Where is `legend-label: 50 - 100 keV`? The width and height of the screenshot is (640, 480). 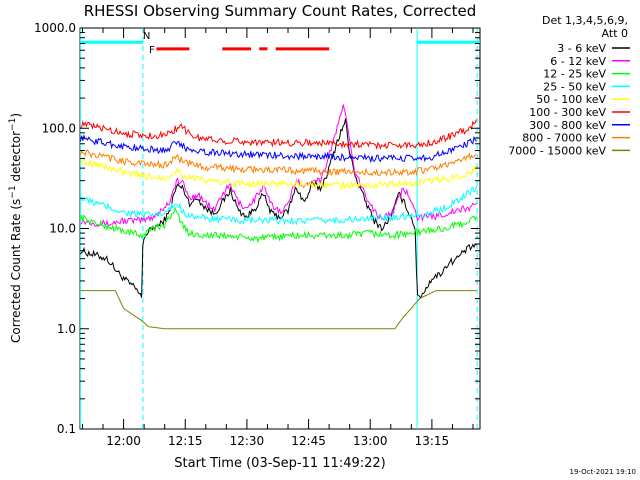 legend-label: 50 - 100 keV is located at coordinates (571, 99).